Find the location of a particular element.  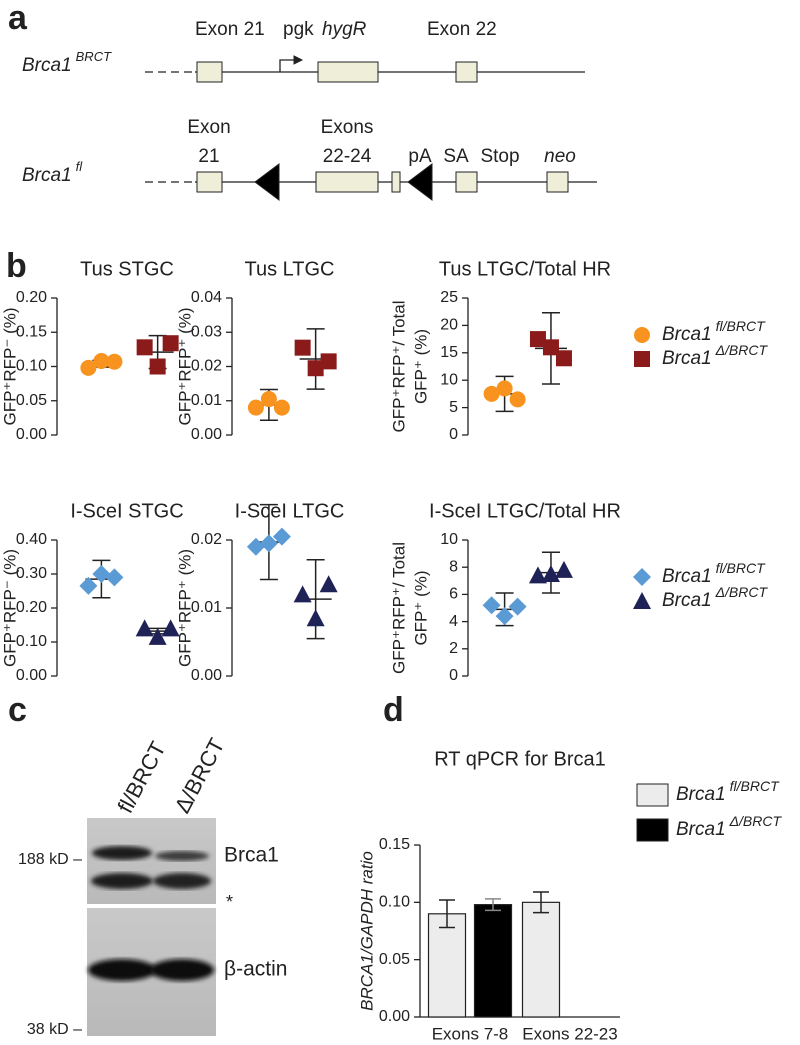

y-tick-label: 0 is located at coordinates (453, 434).